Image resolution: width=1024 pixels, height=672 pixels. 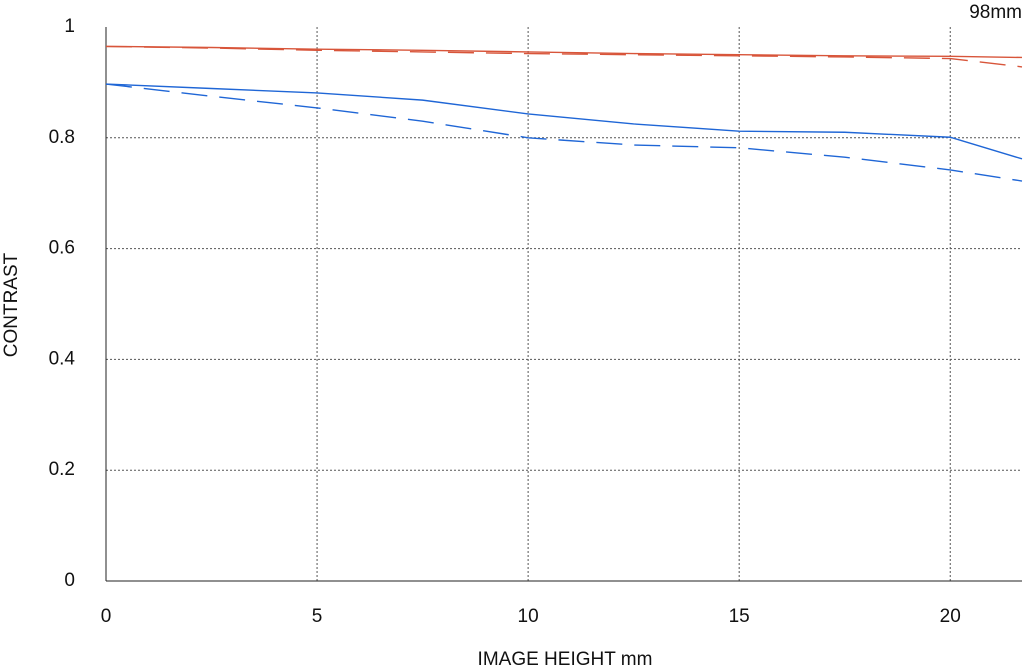 What do you see at coordinates (995, 12) in the screenshot?
I see `annotation: 98mm` at bounding box center [995, 12].